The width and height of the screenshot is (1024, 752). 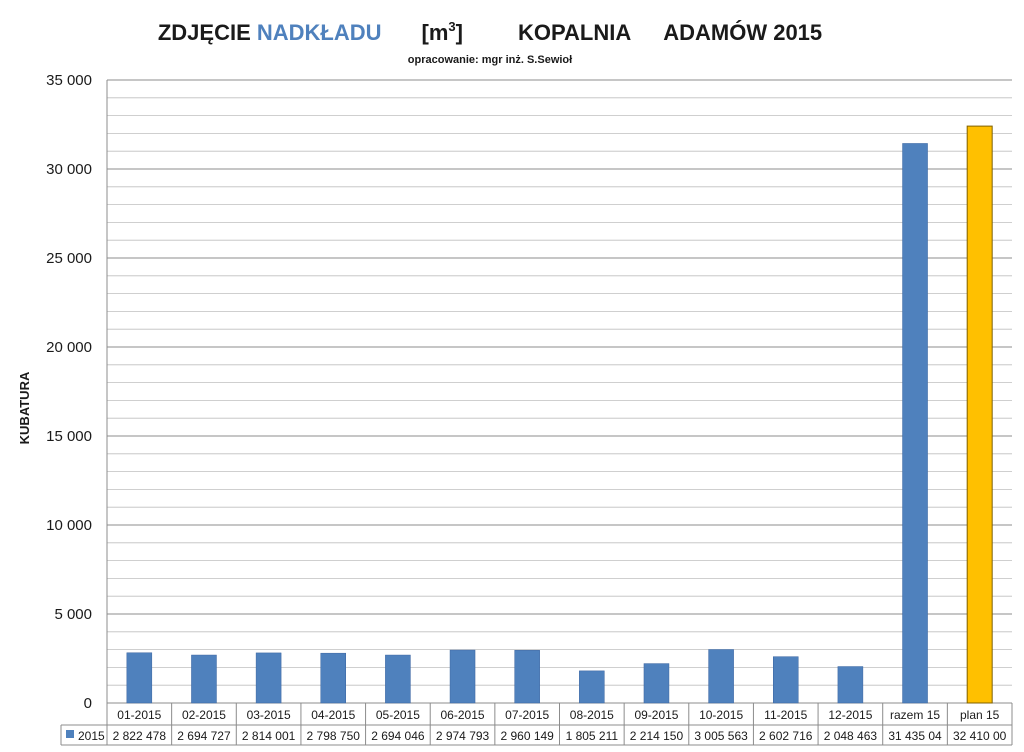 I want to click on chart-subtitle: opracowanie: mgr inż. S.Sewioł, so click(x=490, y=60).